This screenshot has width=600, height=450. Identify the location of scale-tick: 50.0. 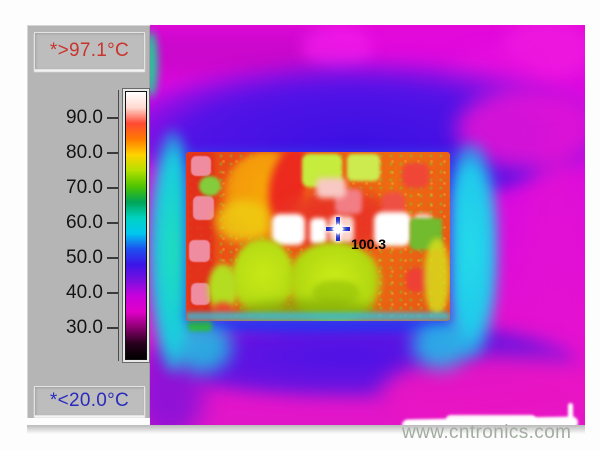
(82, 257).